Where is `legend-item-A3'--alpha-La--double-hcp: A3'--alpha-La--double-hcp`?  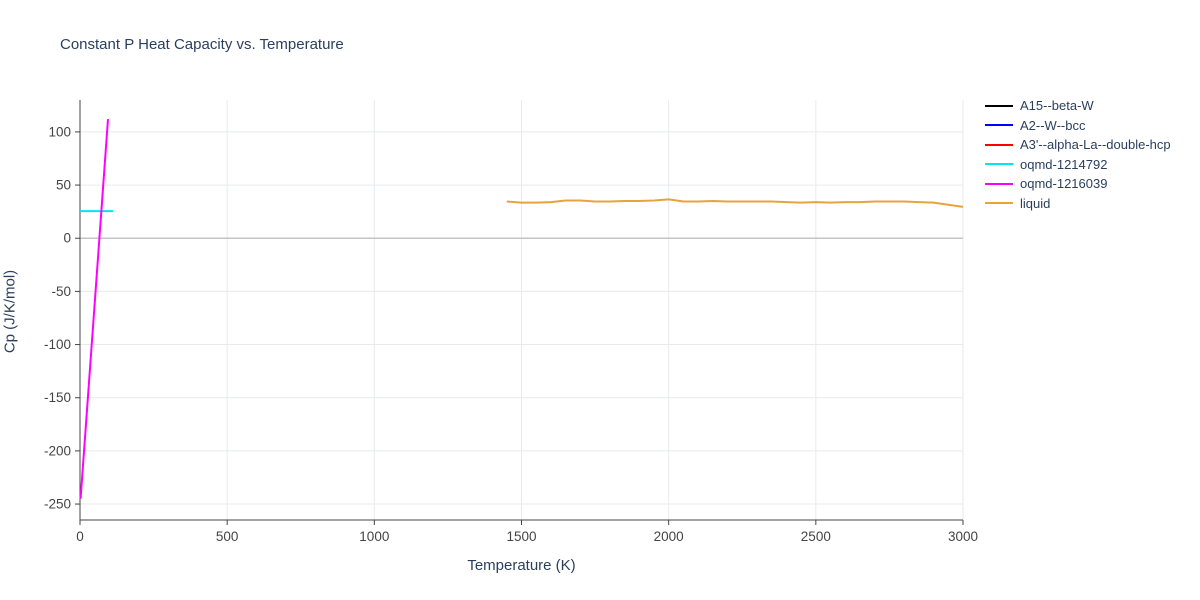 legend-item-A3'--alpha-La--double-hcp: A3'--alpha-La--double-hcp is located at coordinates (1078, 145).